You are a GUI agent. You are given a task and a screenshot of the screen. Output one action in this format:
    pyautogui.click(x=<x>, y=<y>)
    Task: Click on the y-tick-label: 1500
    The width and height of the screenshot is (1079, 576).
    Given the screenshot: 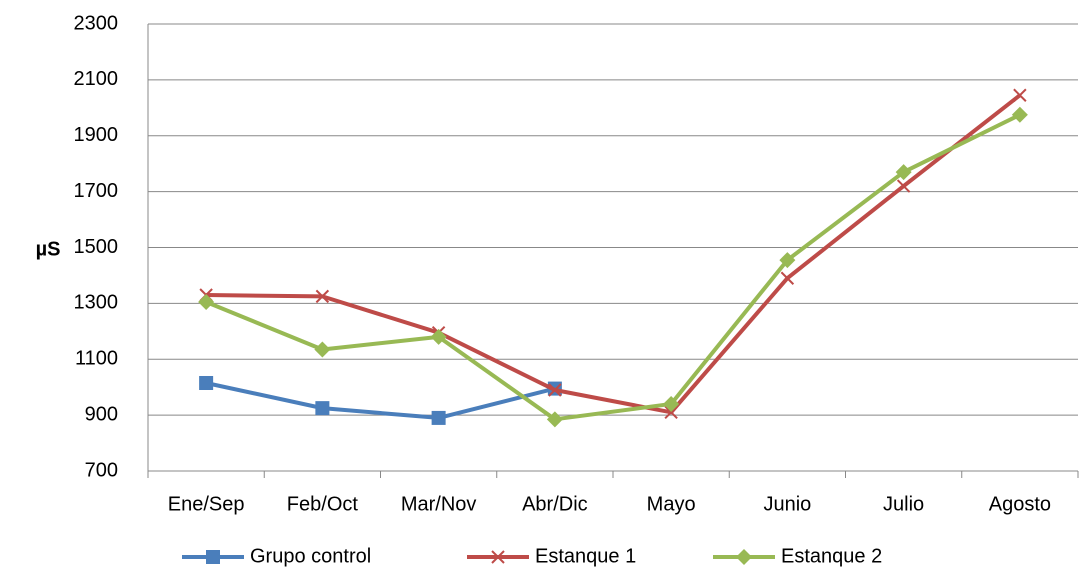 What is the action you would take?
    pyautogui.click(x=96, y=247)
    